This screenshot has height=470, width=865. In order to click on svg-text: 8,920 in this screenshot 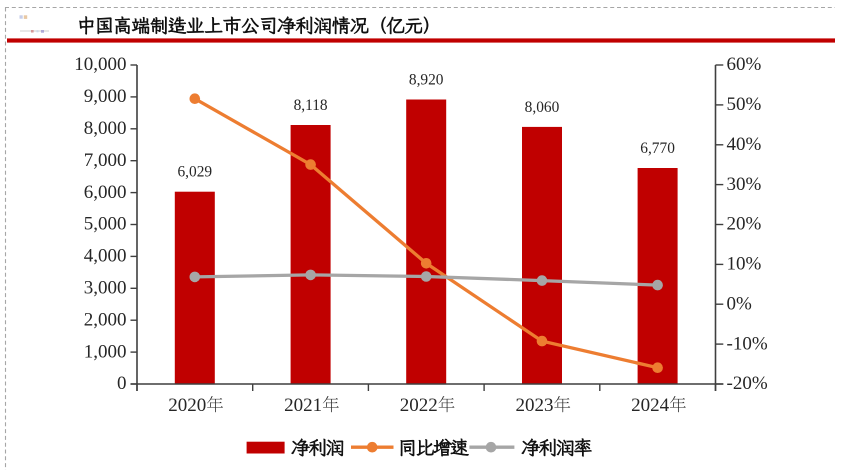, I will do `click(426, 80)`.